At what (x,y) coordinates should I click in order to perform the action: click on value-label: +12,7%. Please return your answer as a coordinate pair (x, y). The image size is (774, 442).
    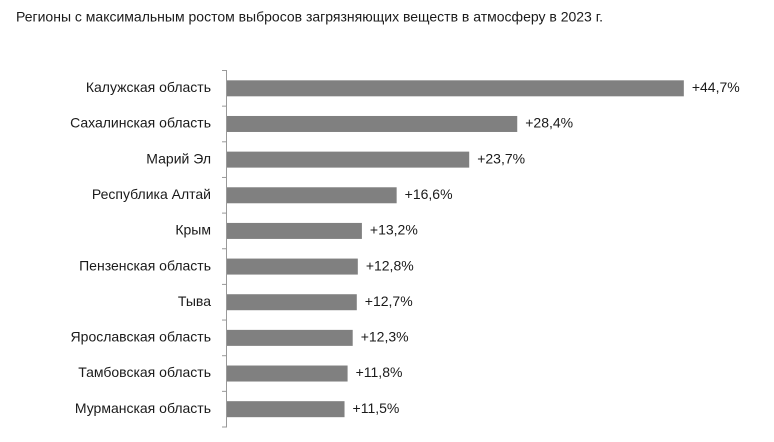
    Looking at the image, I should click on (389, 301).